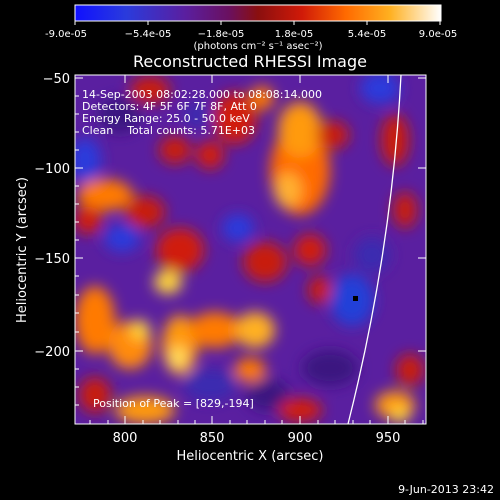 This screenshot has width=500, height=500. What do you see at coordinates (168, 130) in the screenshot?
I see `annotation-clean-counts: Clean Total counts: 5.71E+03` at bounding box center [168, 130].